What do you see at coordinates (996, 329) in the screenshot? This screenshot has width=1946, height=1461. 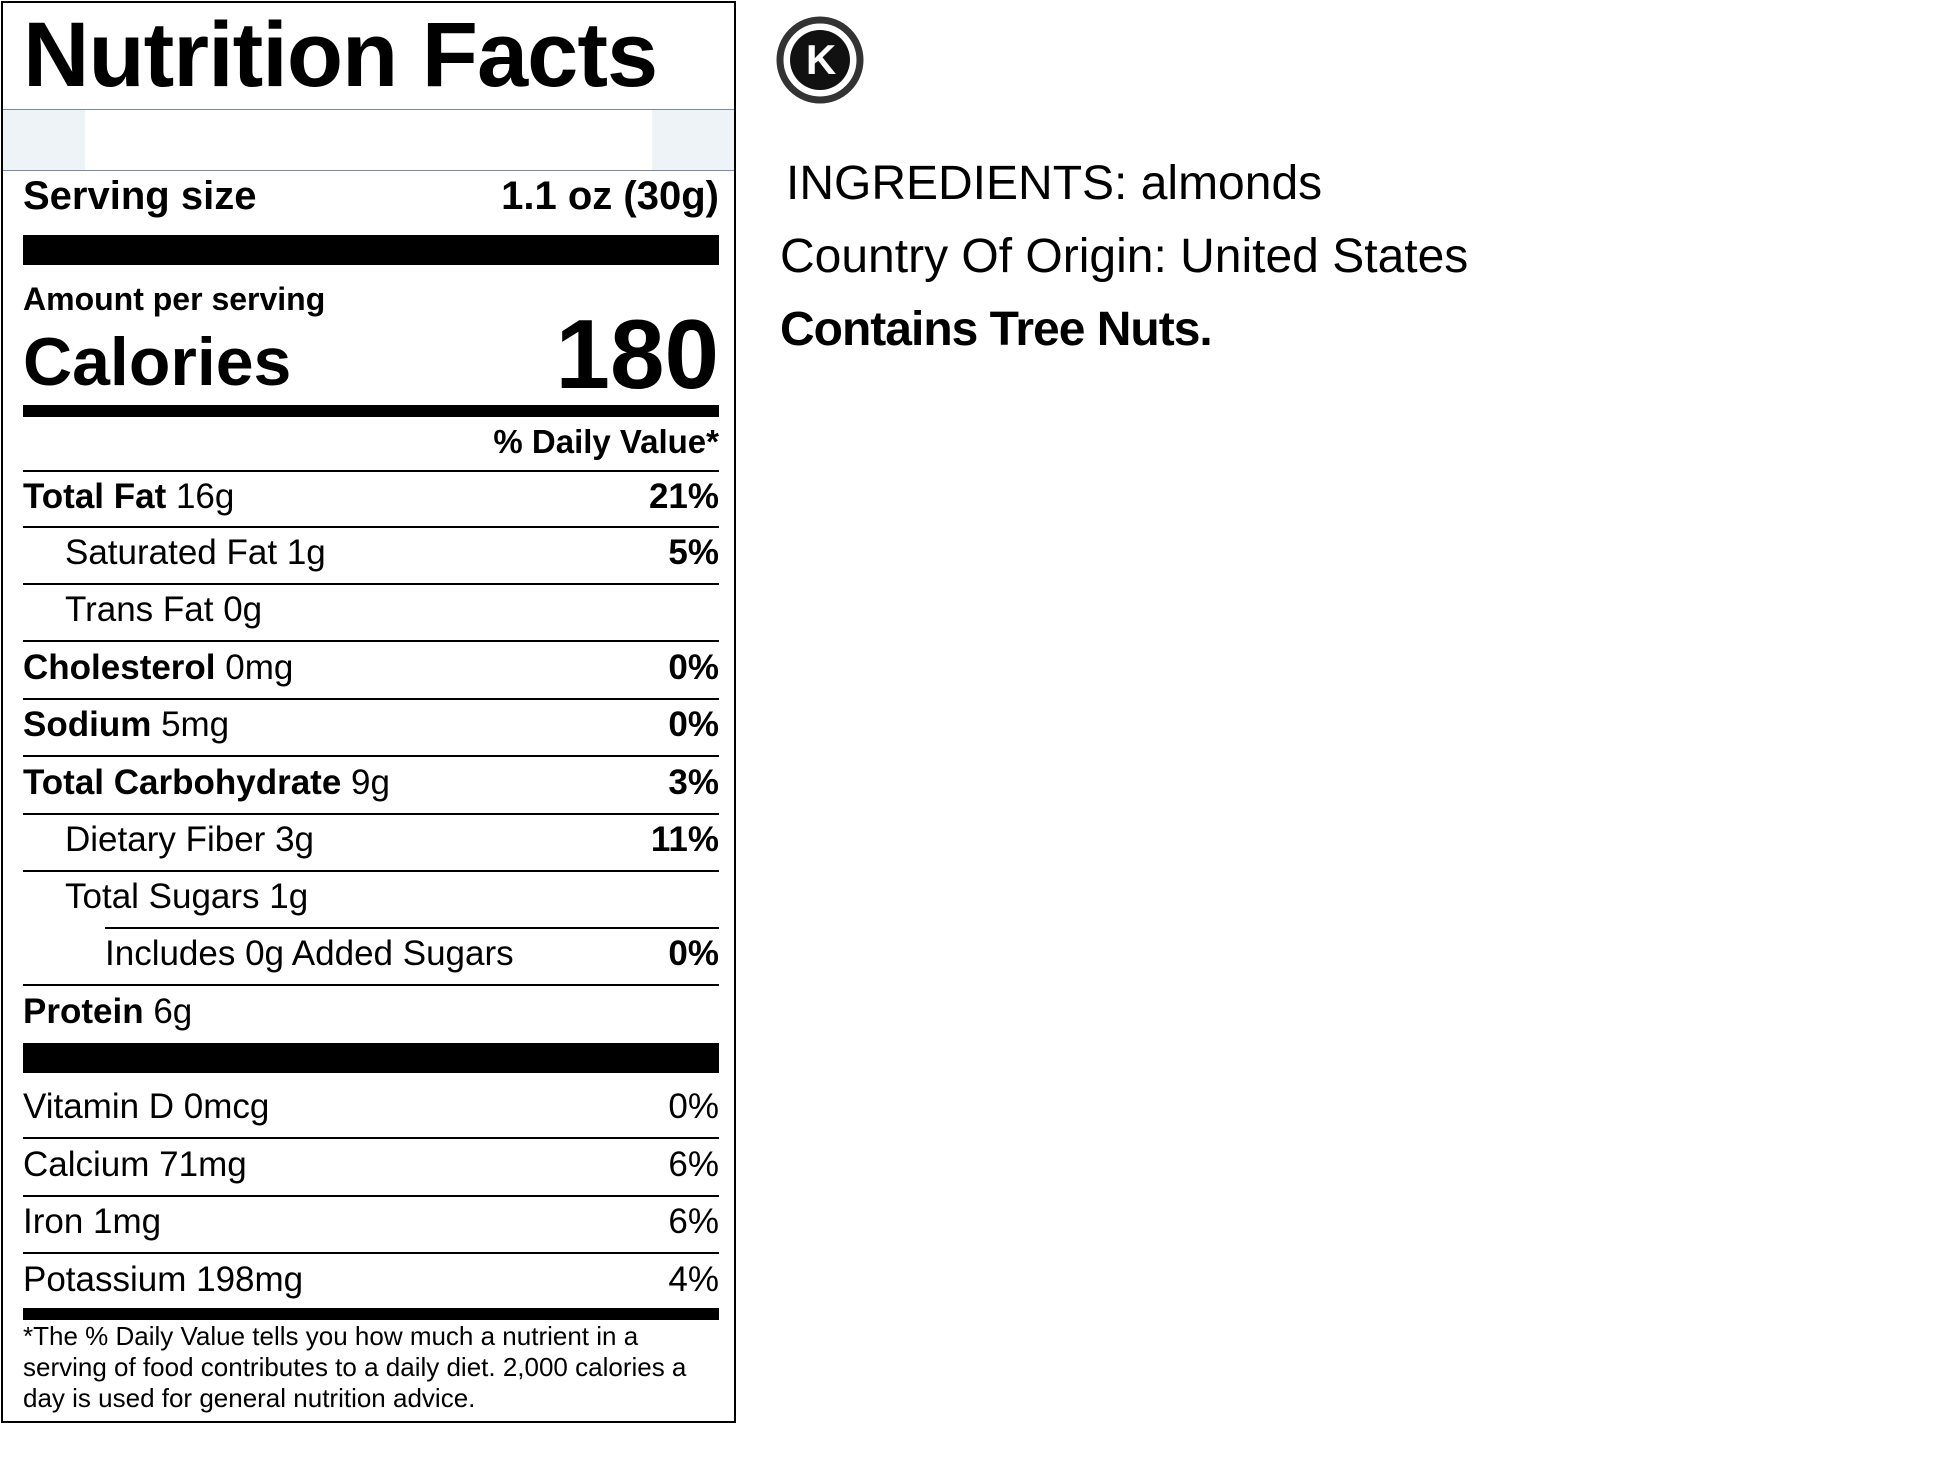 I see `allergen-statement: Contains Tree Nuts.` at bounding box center [996, 329].